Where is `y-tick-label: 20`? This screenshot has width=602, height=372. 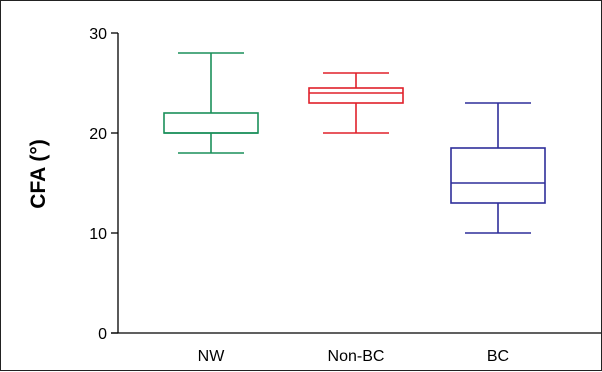
y-tick-label: 20 is located at coordinates (98, 134).